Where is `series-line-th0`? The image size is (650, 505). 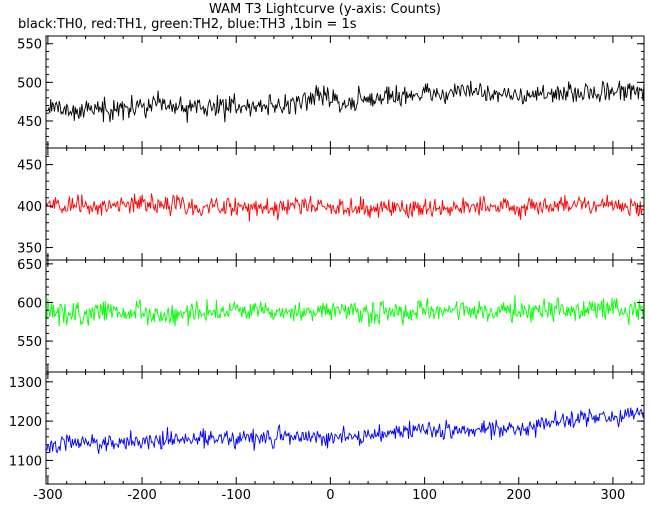 series-line-th0 is located at coordinates (345, 101).